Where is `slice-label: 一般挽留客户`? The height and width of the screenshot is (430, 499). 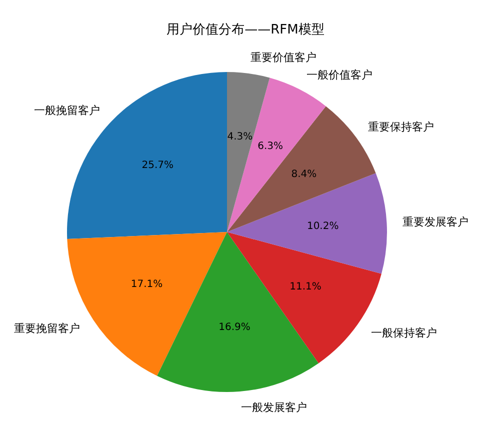
slice-label: 一般挽留客户 is located at coordinates (67, 110).